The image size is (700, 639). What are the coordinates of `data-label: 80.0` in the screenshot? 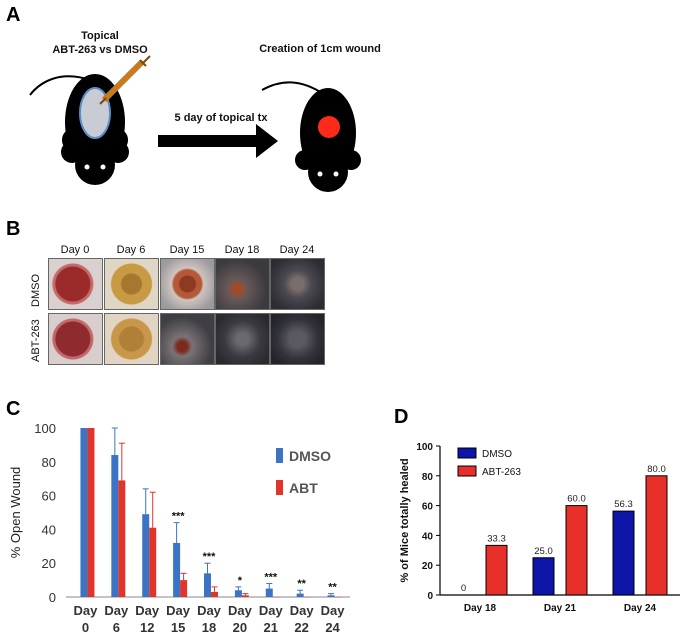 It's located at (656, 469).